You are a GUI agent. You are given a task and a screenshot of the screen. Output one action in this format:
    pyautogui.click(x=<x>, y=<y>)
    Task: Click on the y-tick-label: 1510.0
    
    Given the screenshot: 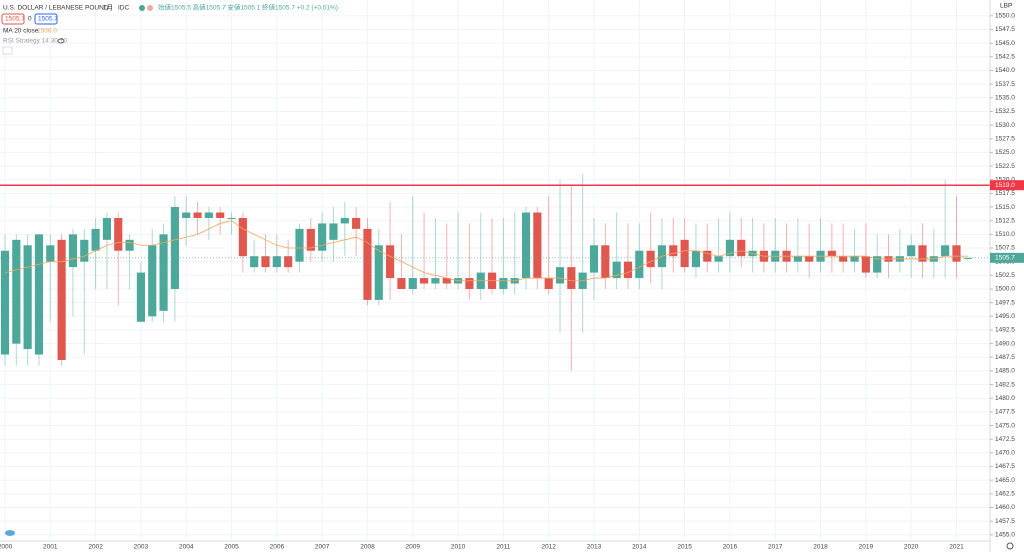 What is the action you would take?
    pyautogui.click(x=1005, y=234)
    